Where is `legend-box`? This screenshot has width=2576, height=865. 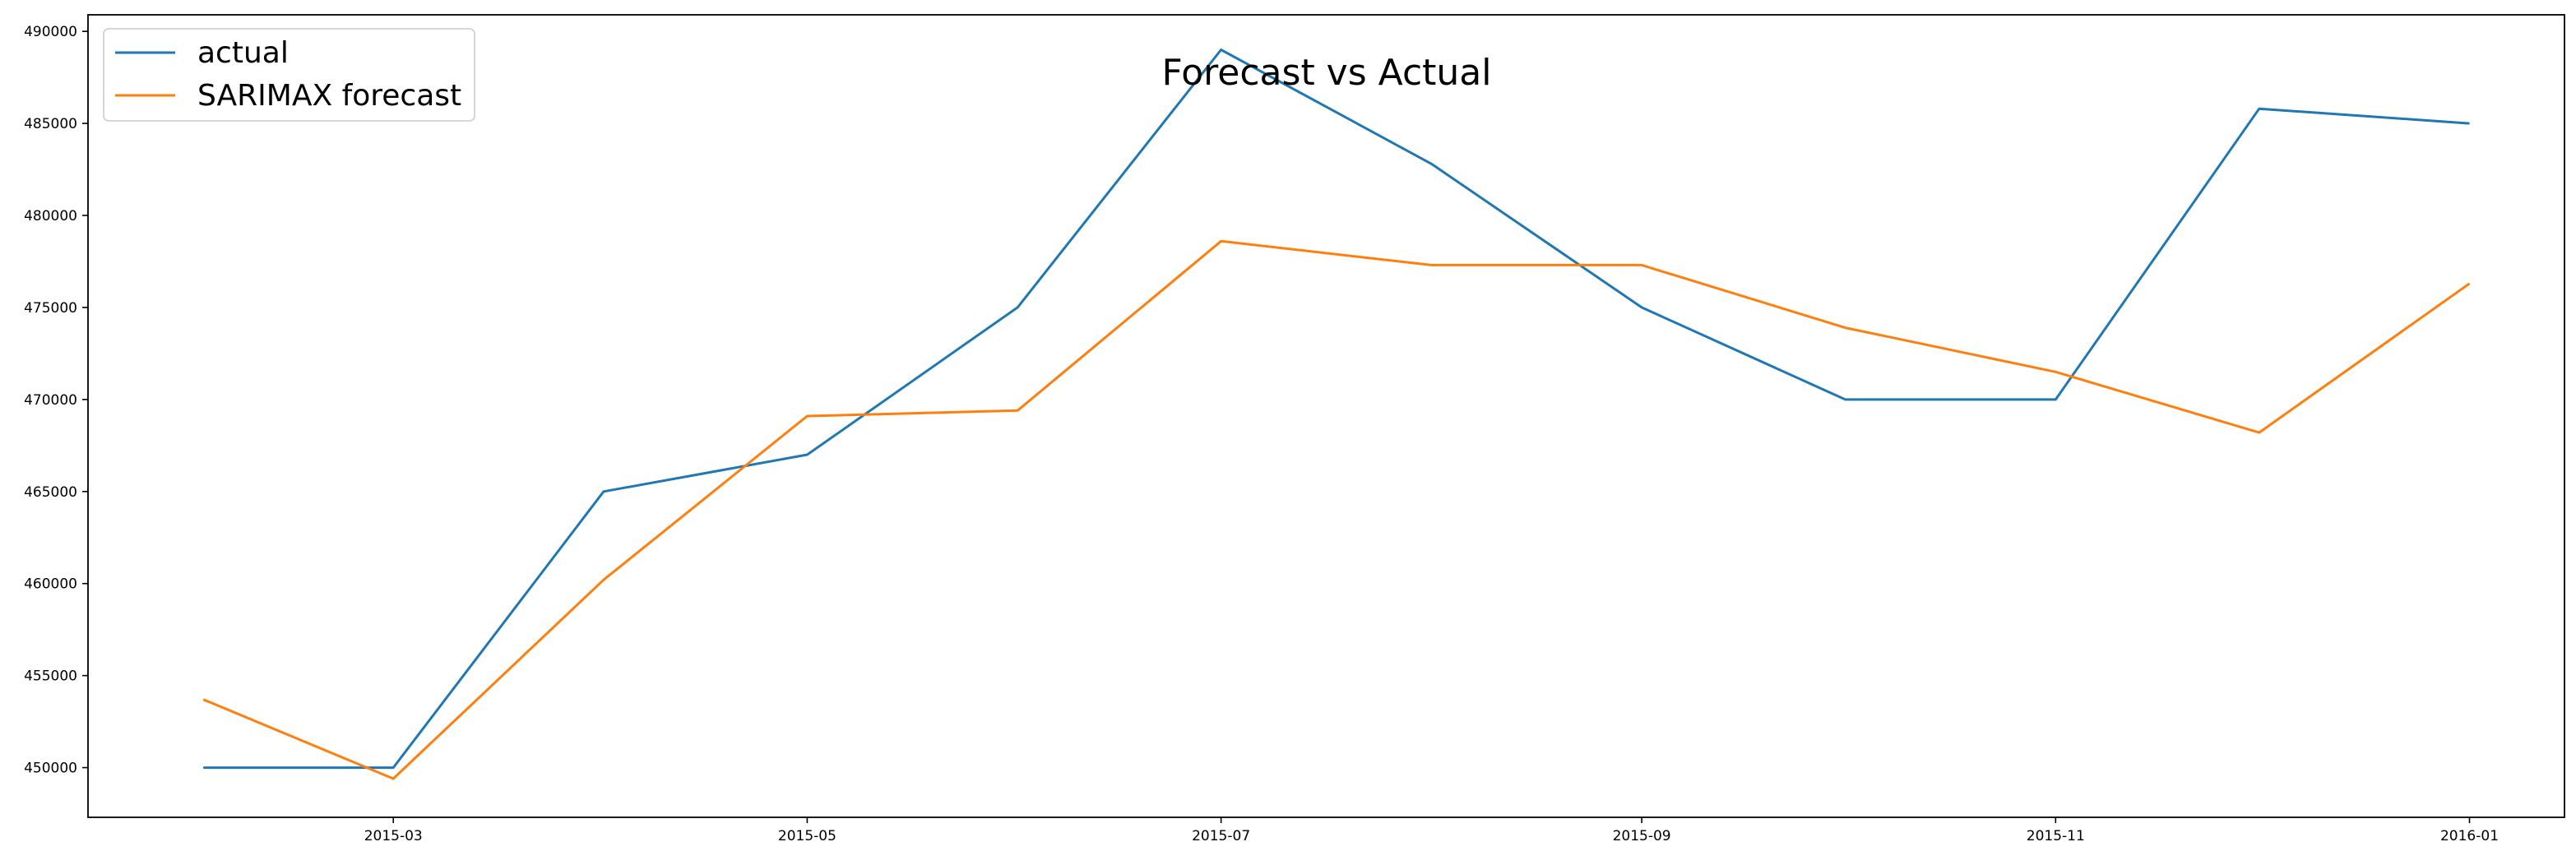
legend-box is located at coordinates (289, 75).